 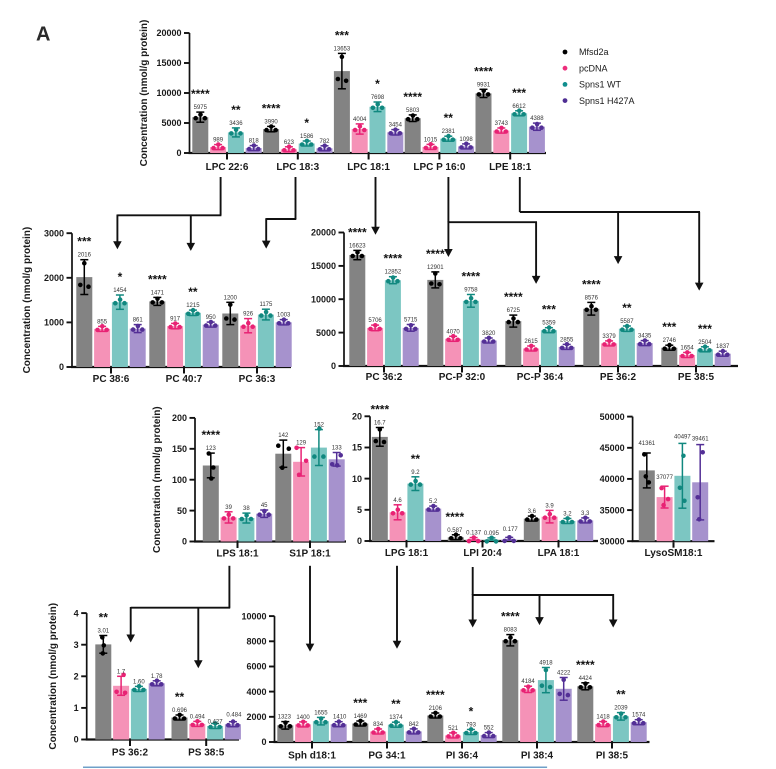 I want to click on svg-text: 8576, so click(x=592, y=298).